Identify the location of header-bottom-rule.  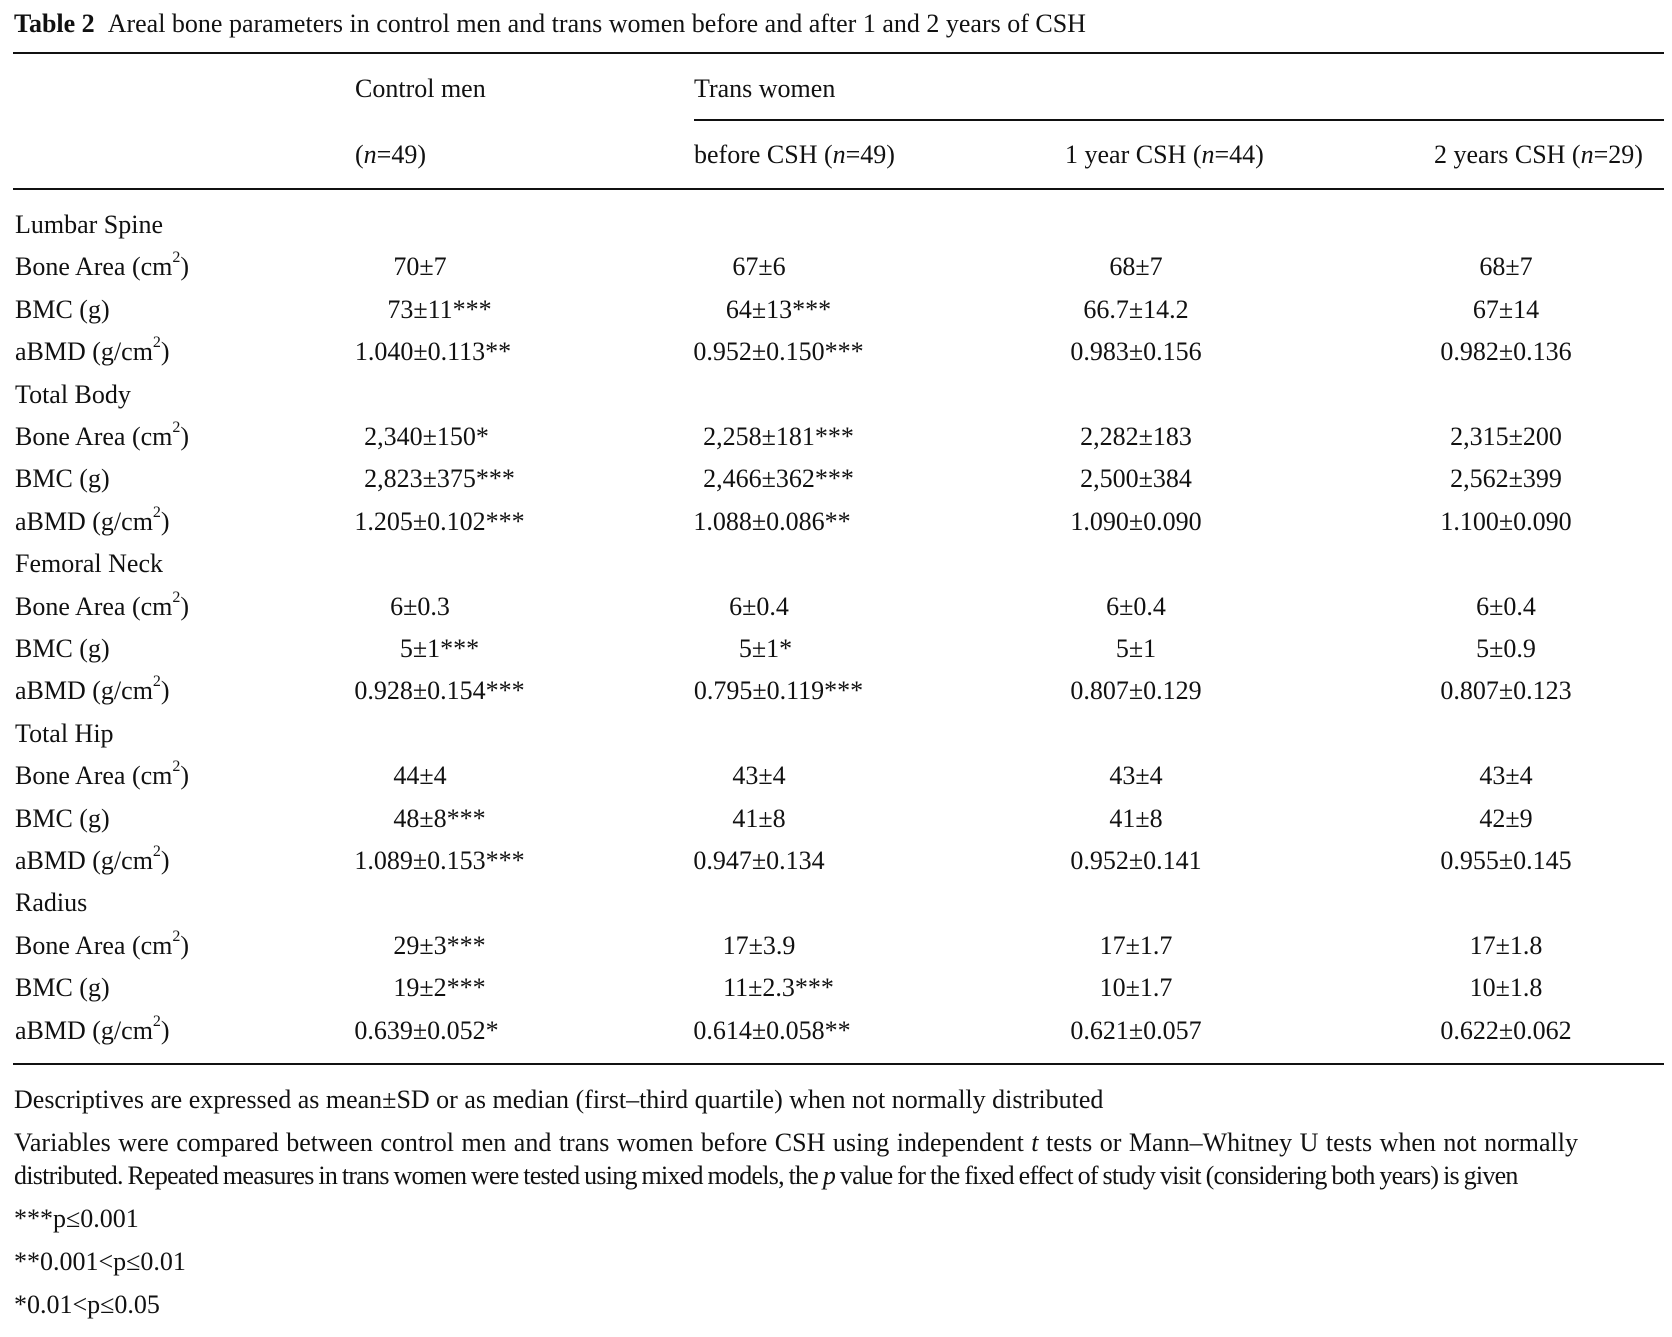
(838, 189).